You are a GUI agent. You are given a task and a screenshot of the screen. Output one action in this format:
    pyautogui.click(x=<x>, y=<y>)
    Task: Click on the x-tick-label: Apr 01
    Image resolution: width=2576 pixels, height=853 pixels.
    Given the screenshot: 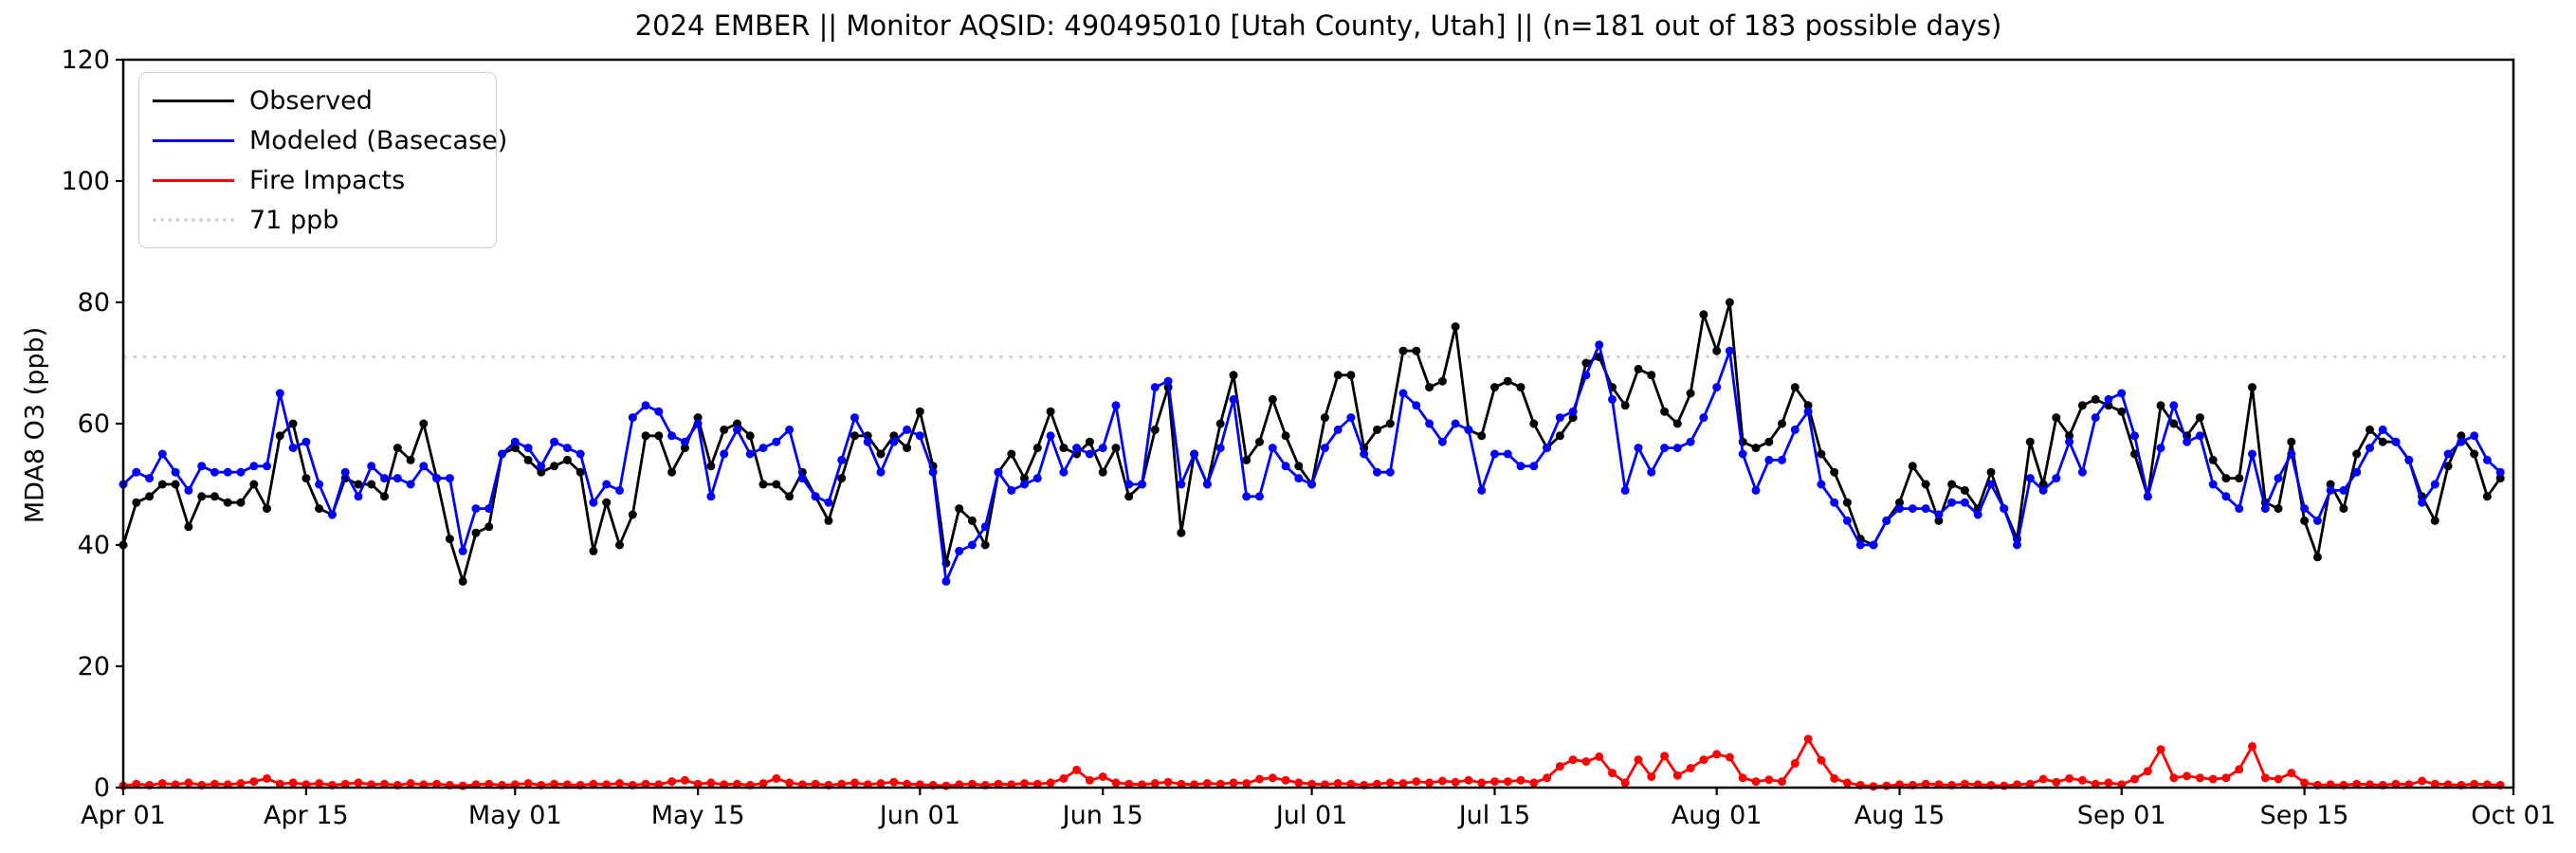 What is the action you would take?
    pyautogui.click(x=123, y=815)
    